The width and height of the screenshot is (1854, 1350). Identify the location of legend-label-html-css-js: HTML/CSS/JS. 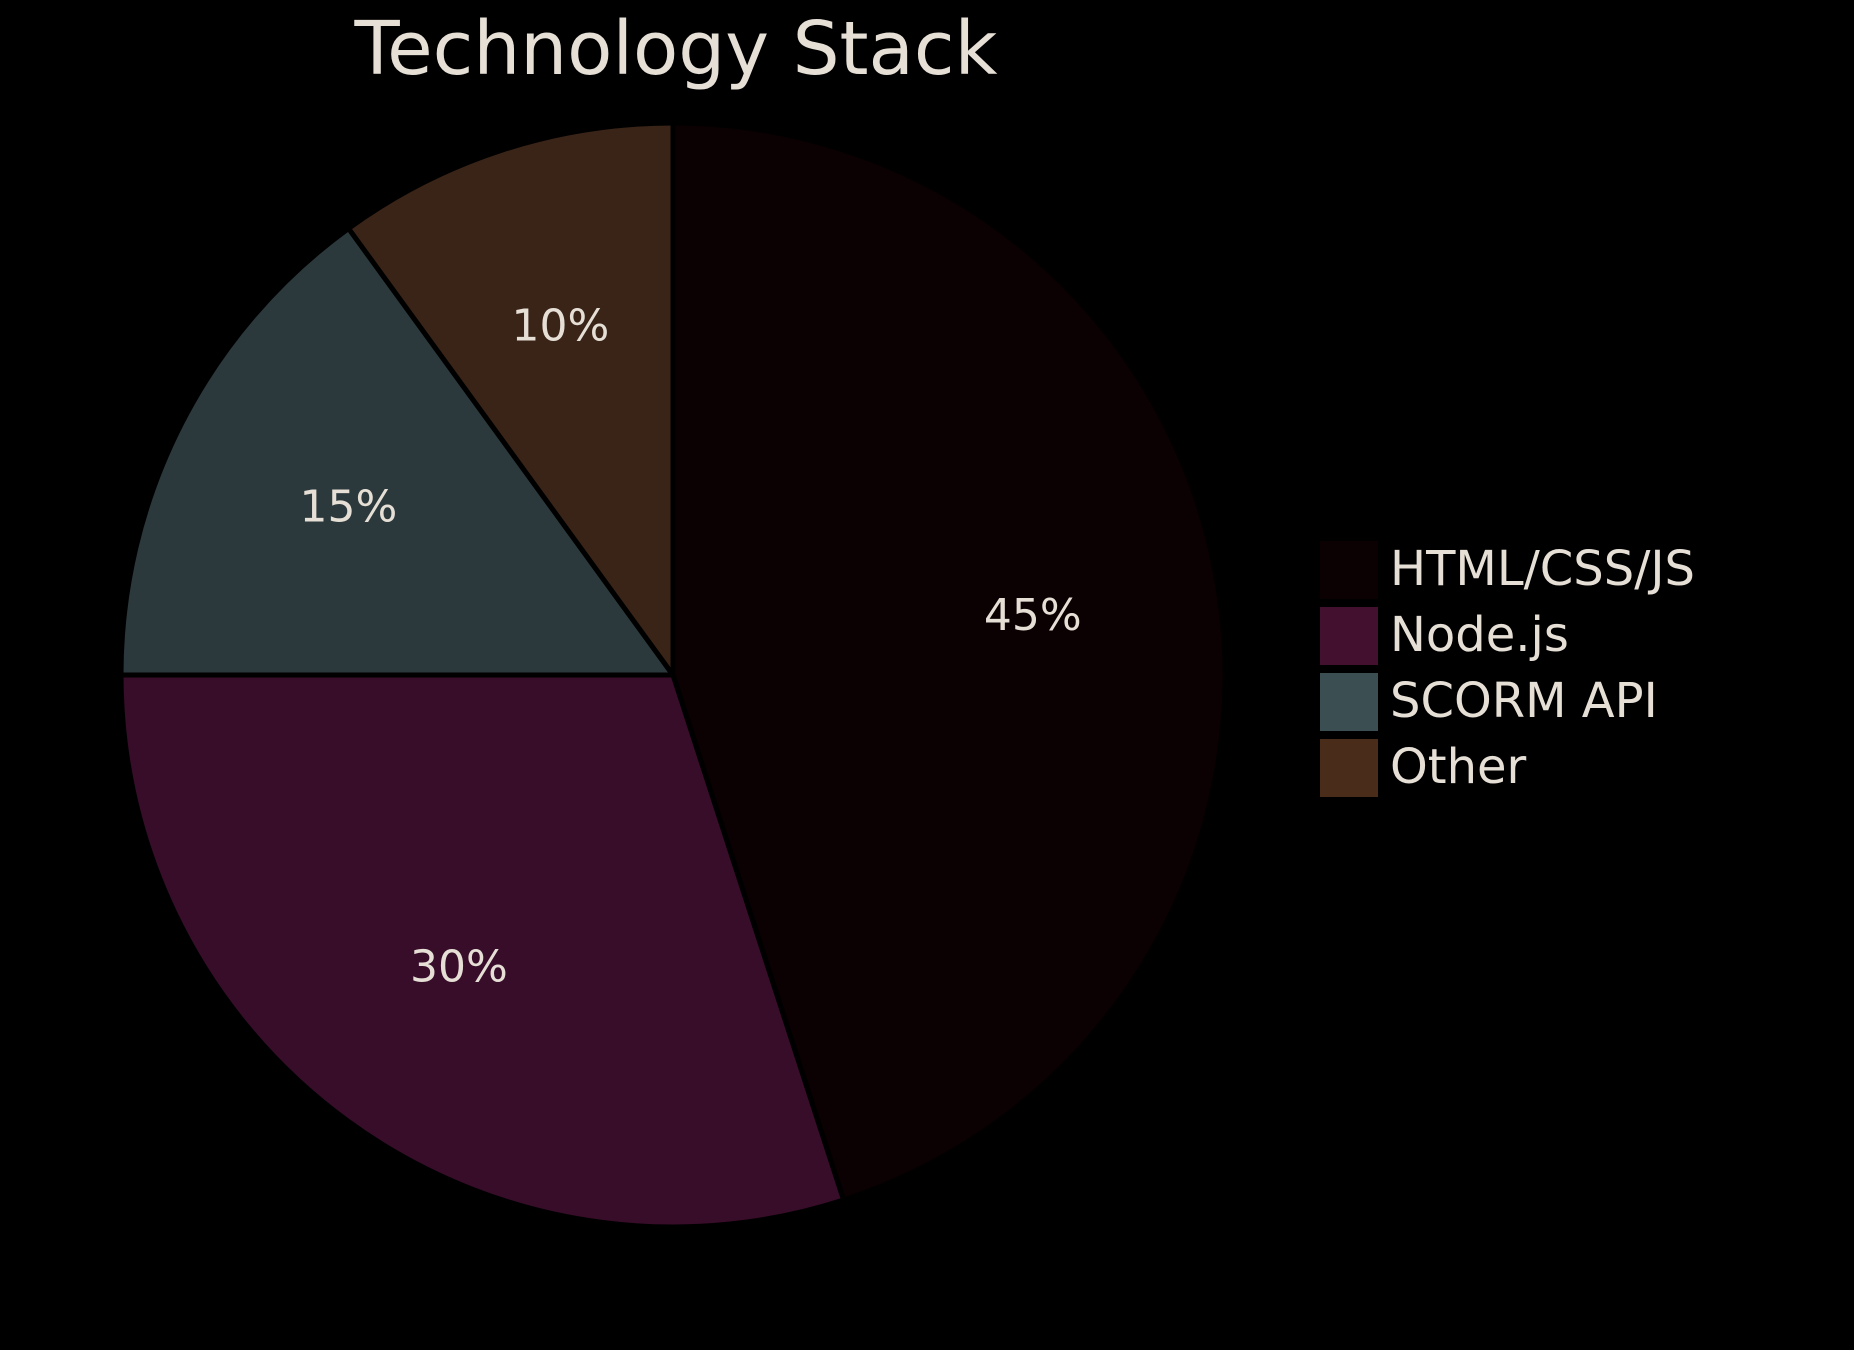
(1542, 569).